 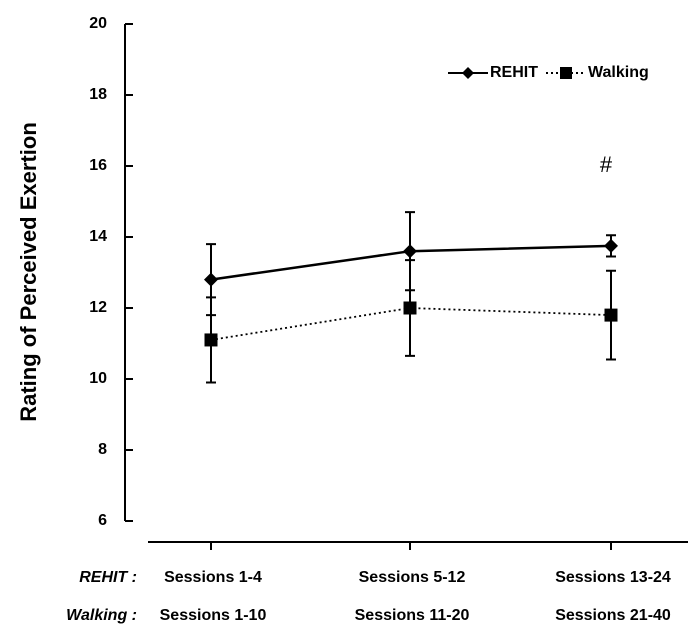 What do you see at coordinates (618, 72) in the screenshot?
I see `legend-label: Walking` at bounding box center [618, 72].